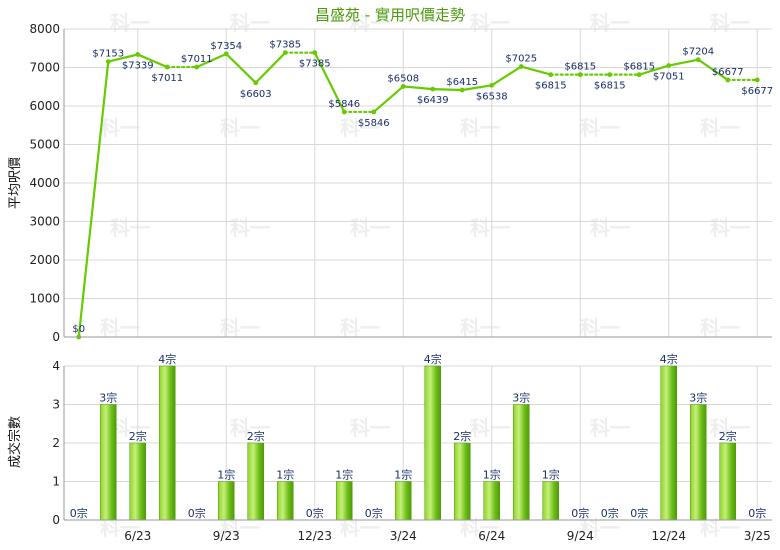 The height and width of the screenshot is (550, 780). I want to click on price-y-tick-label: 6000, so click(44, 106).